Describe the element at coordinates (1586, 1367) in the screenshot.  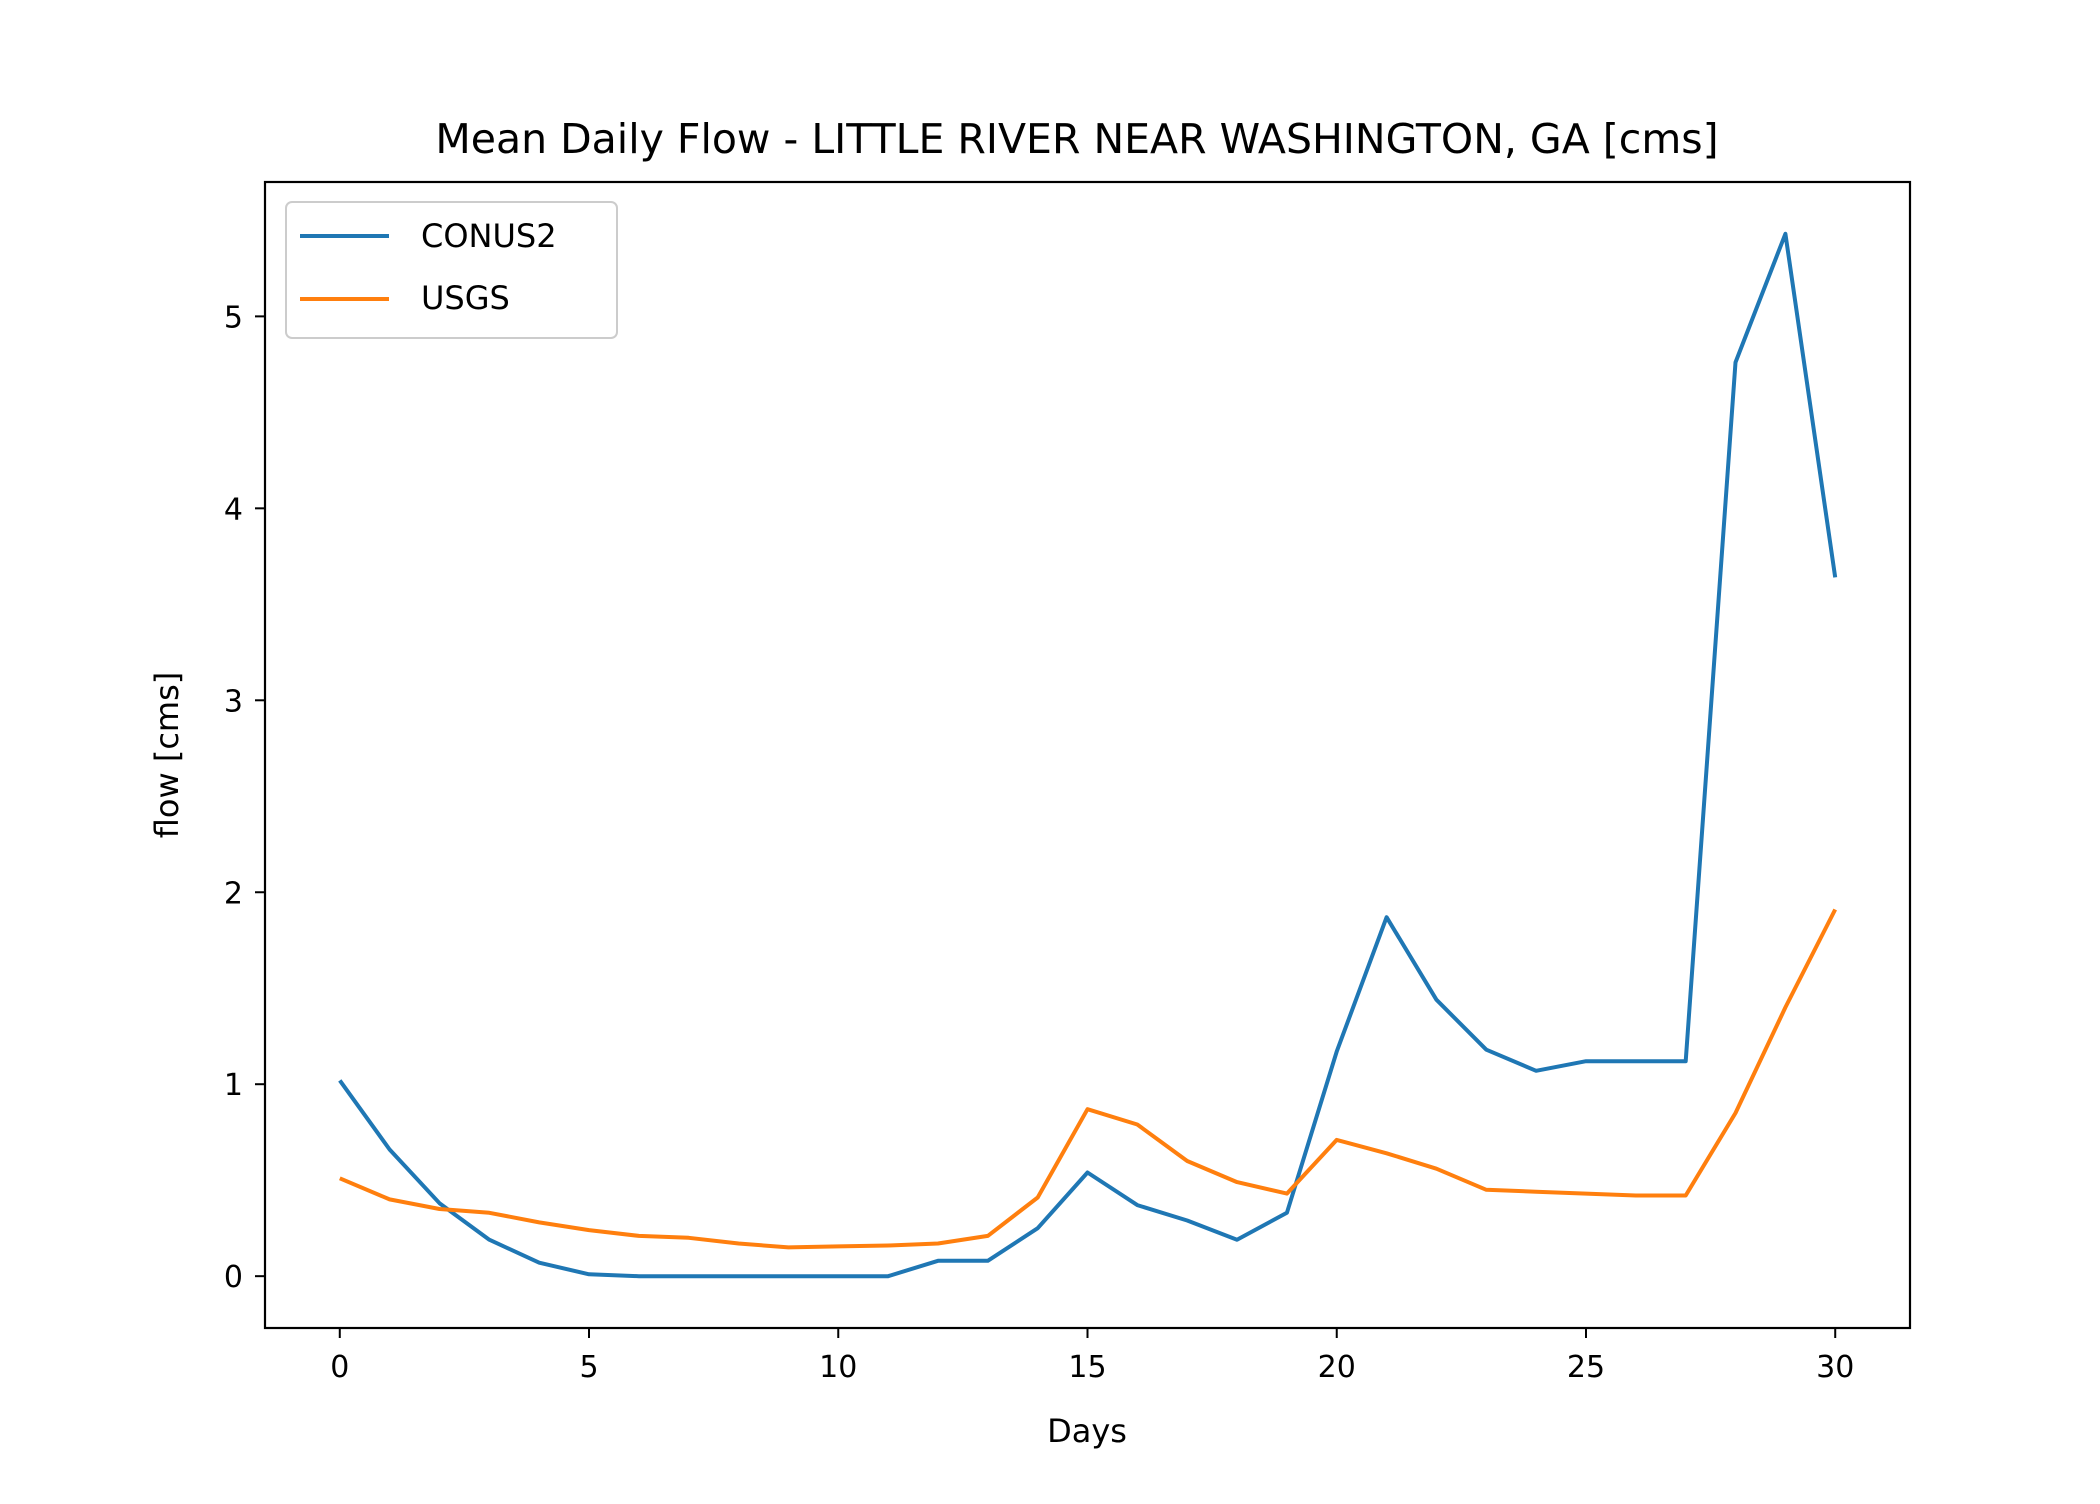
I see `x-tick-label-25: 25` at that location.